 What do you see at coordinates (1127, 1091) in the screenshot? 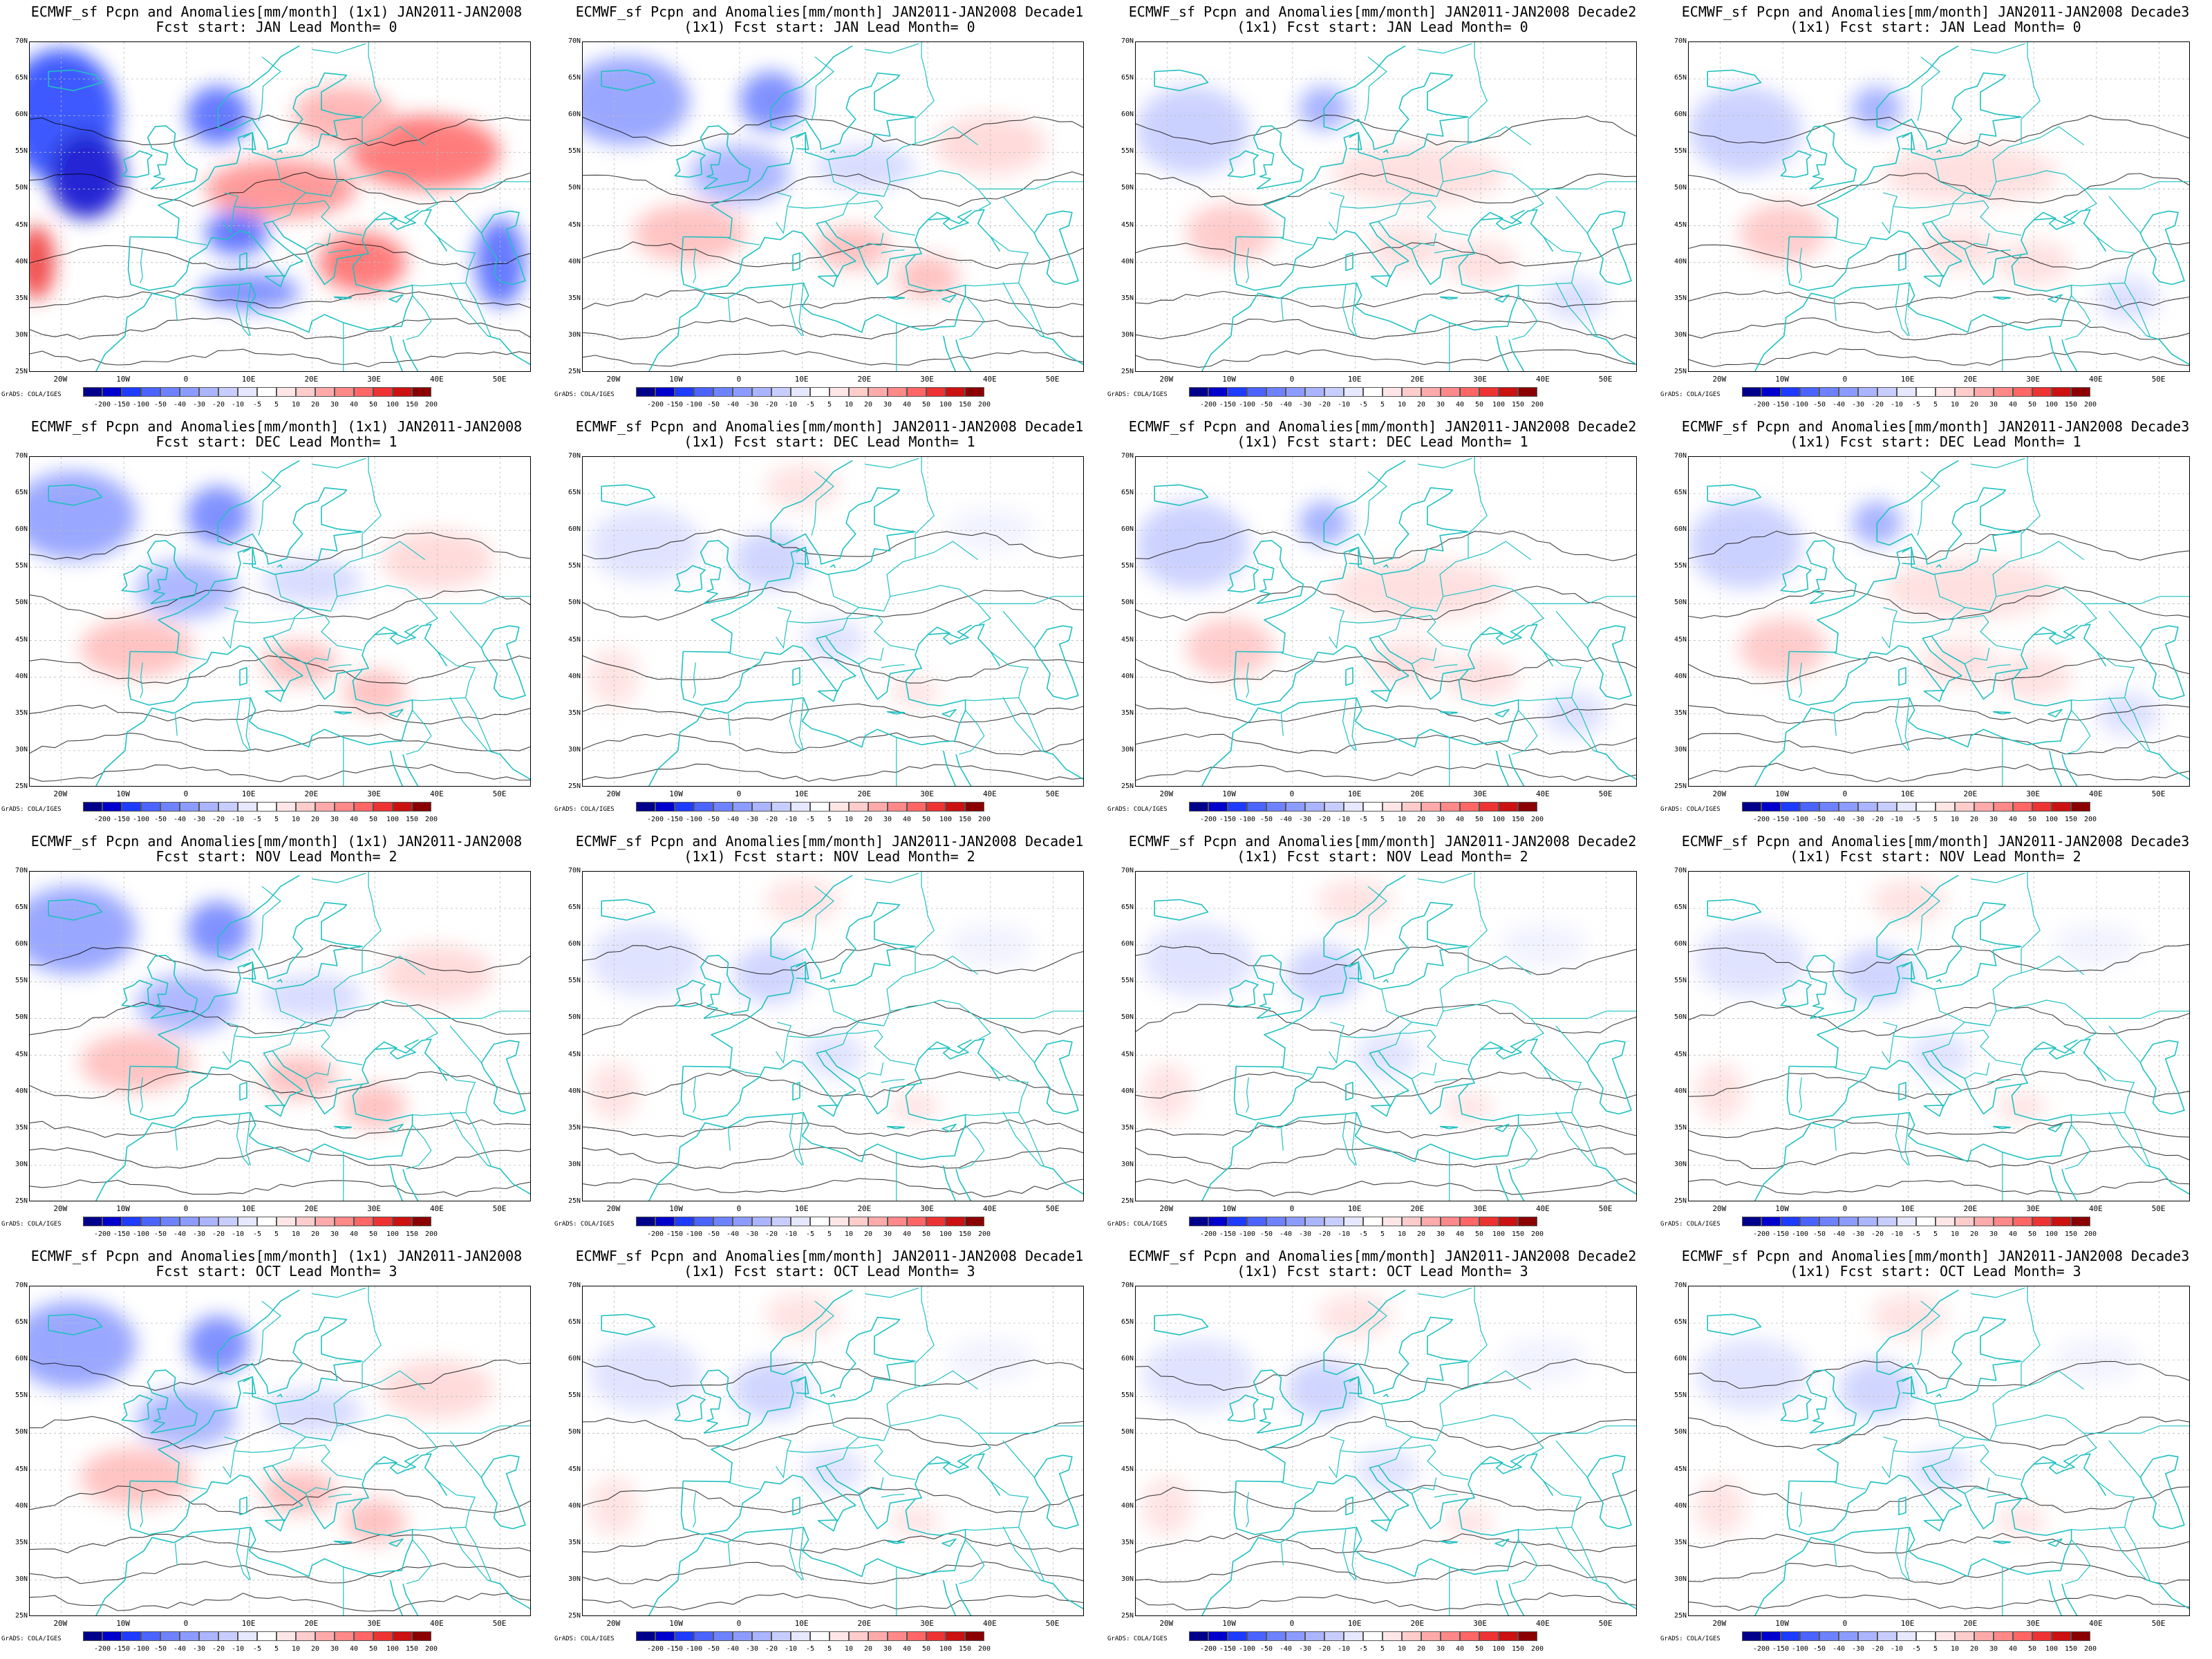
I see `latitude-label: 40N` at bounding box center [1127, 1091].